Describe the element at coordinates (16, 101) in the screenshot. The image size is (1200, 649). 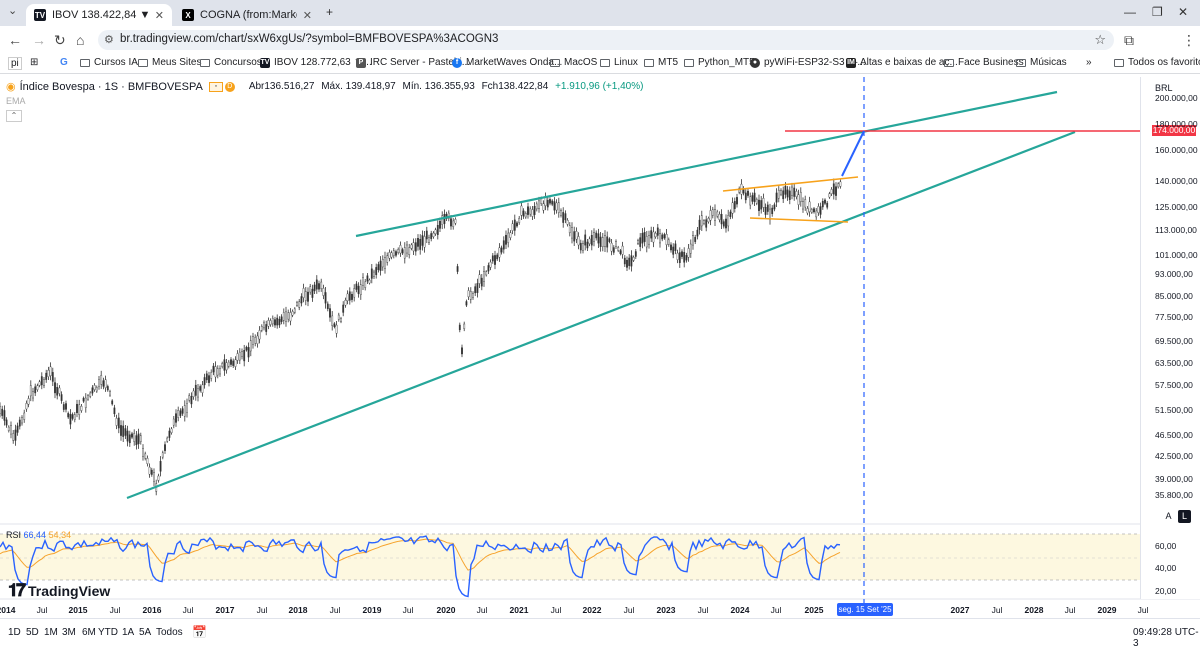
I see `ema-indicator-label: EMA` at that location.